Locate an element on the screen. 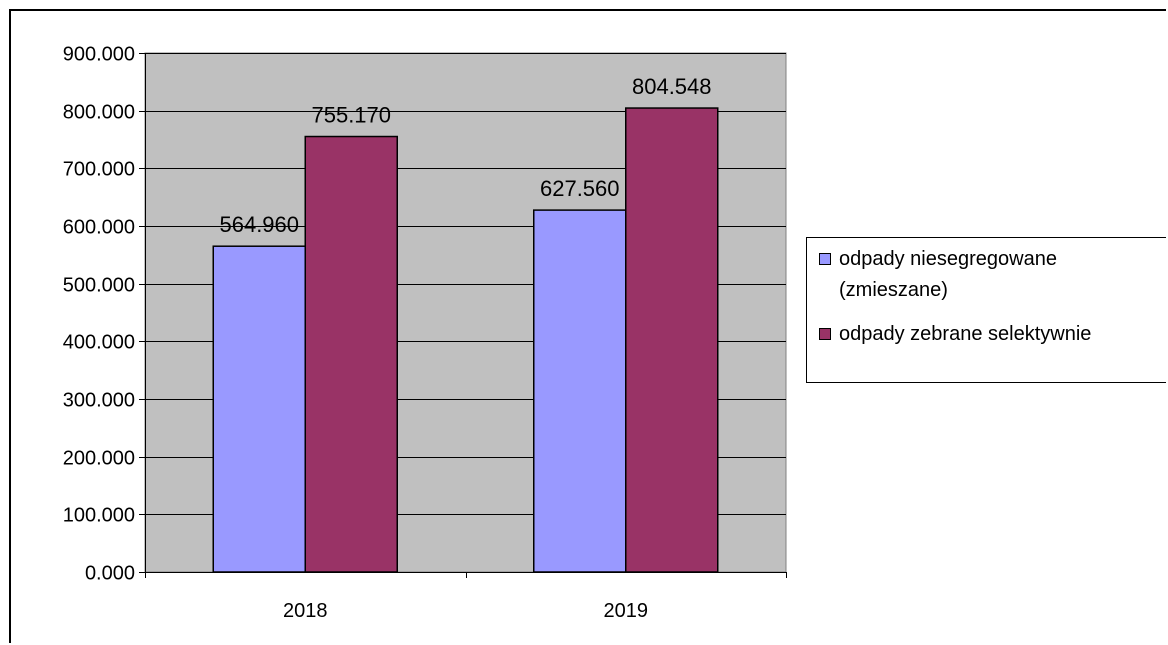  legend-swatch-selektywnie is located at coordinates (825, 334).